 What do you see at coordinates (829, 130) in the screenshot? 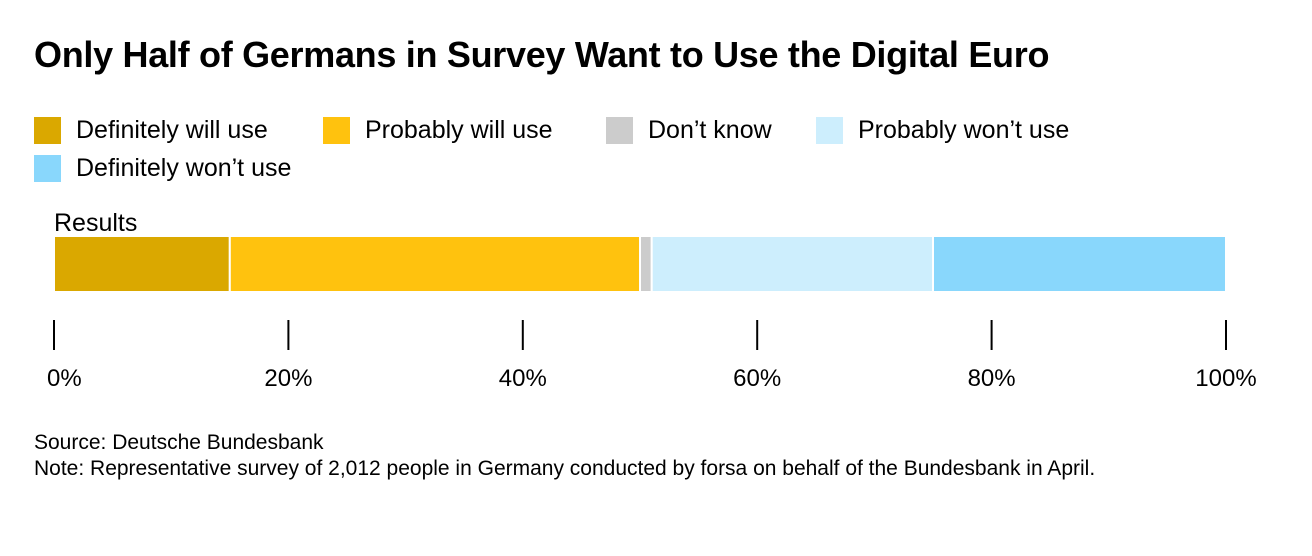
I see `legend-swatch-probably-wont-use` at bounding box center [829, 130].